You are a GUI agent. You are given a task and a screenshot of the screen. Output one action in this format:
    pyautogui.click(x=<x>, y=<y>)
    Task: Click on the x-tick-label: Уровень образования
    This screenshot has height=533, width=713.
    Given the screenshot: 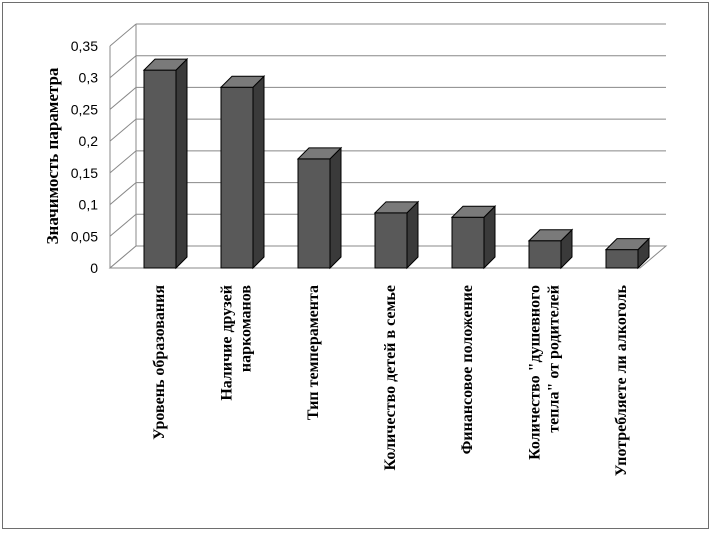 What is the action you would take?
    pyautogui.click(x=159, y=362)
    